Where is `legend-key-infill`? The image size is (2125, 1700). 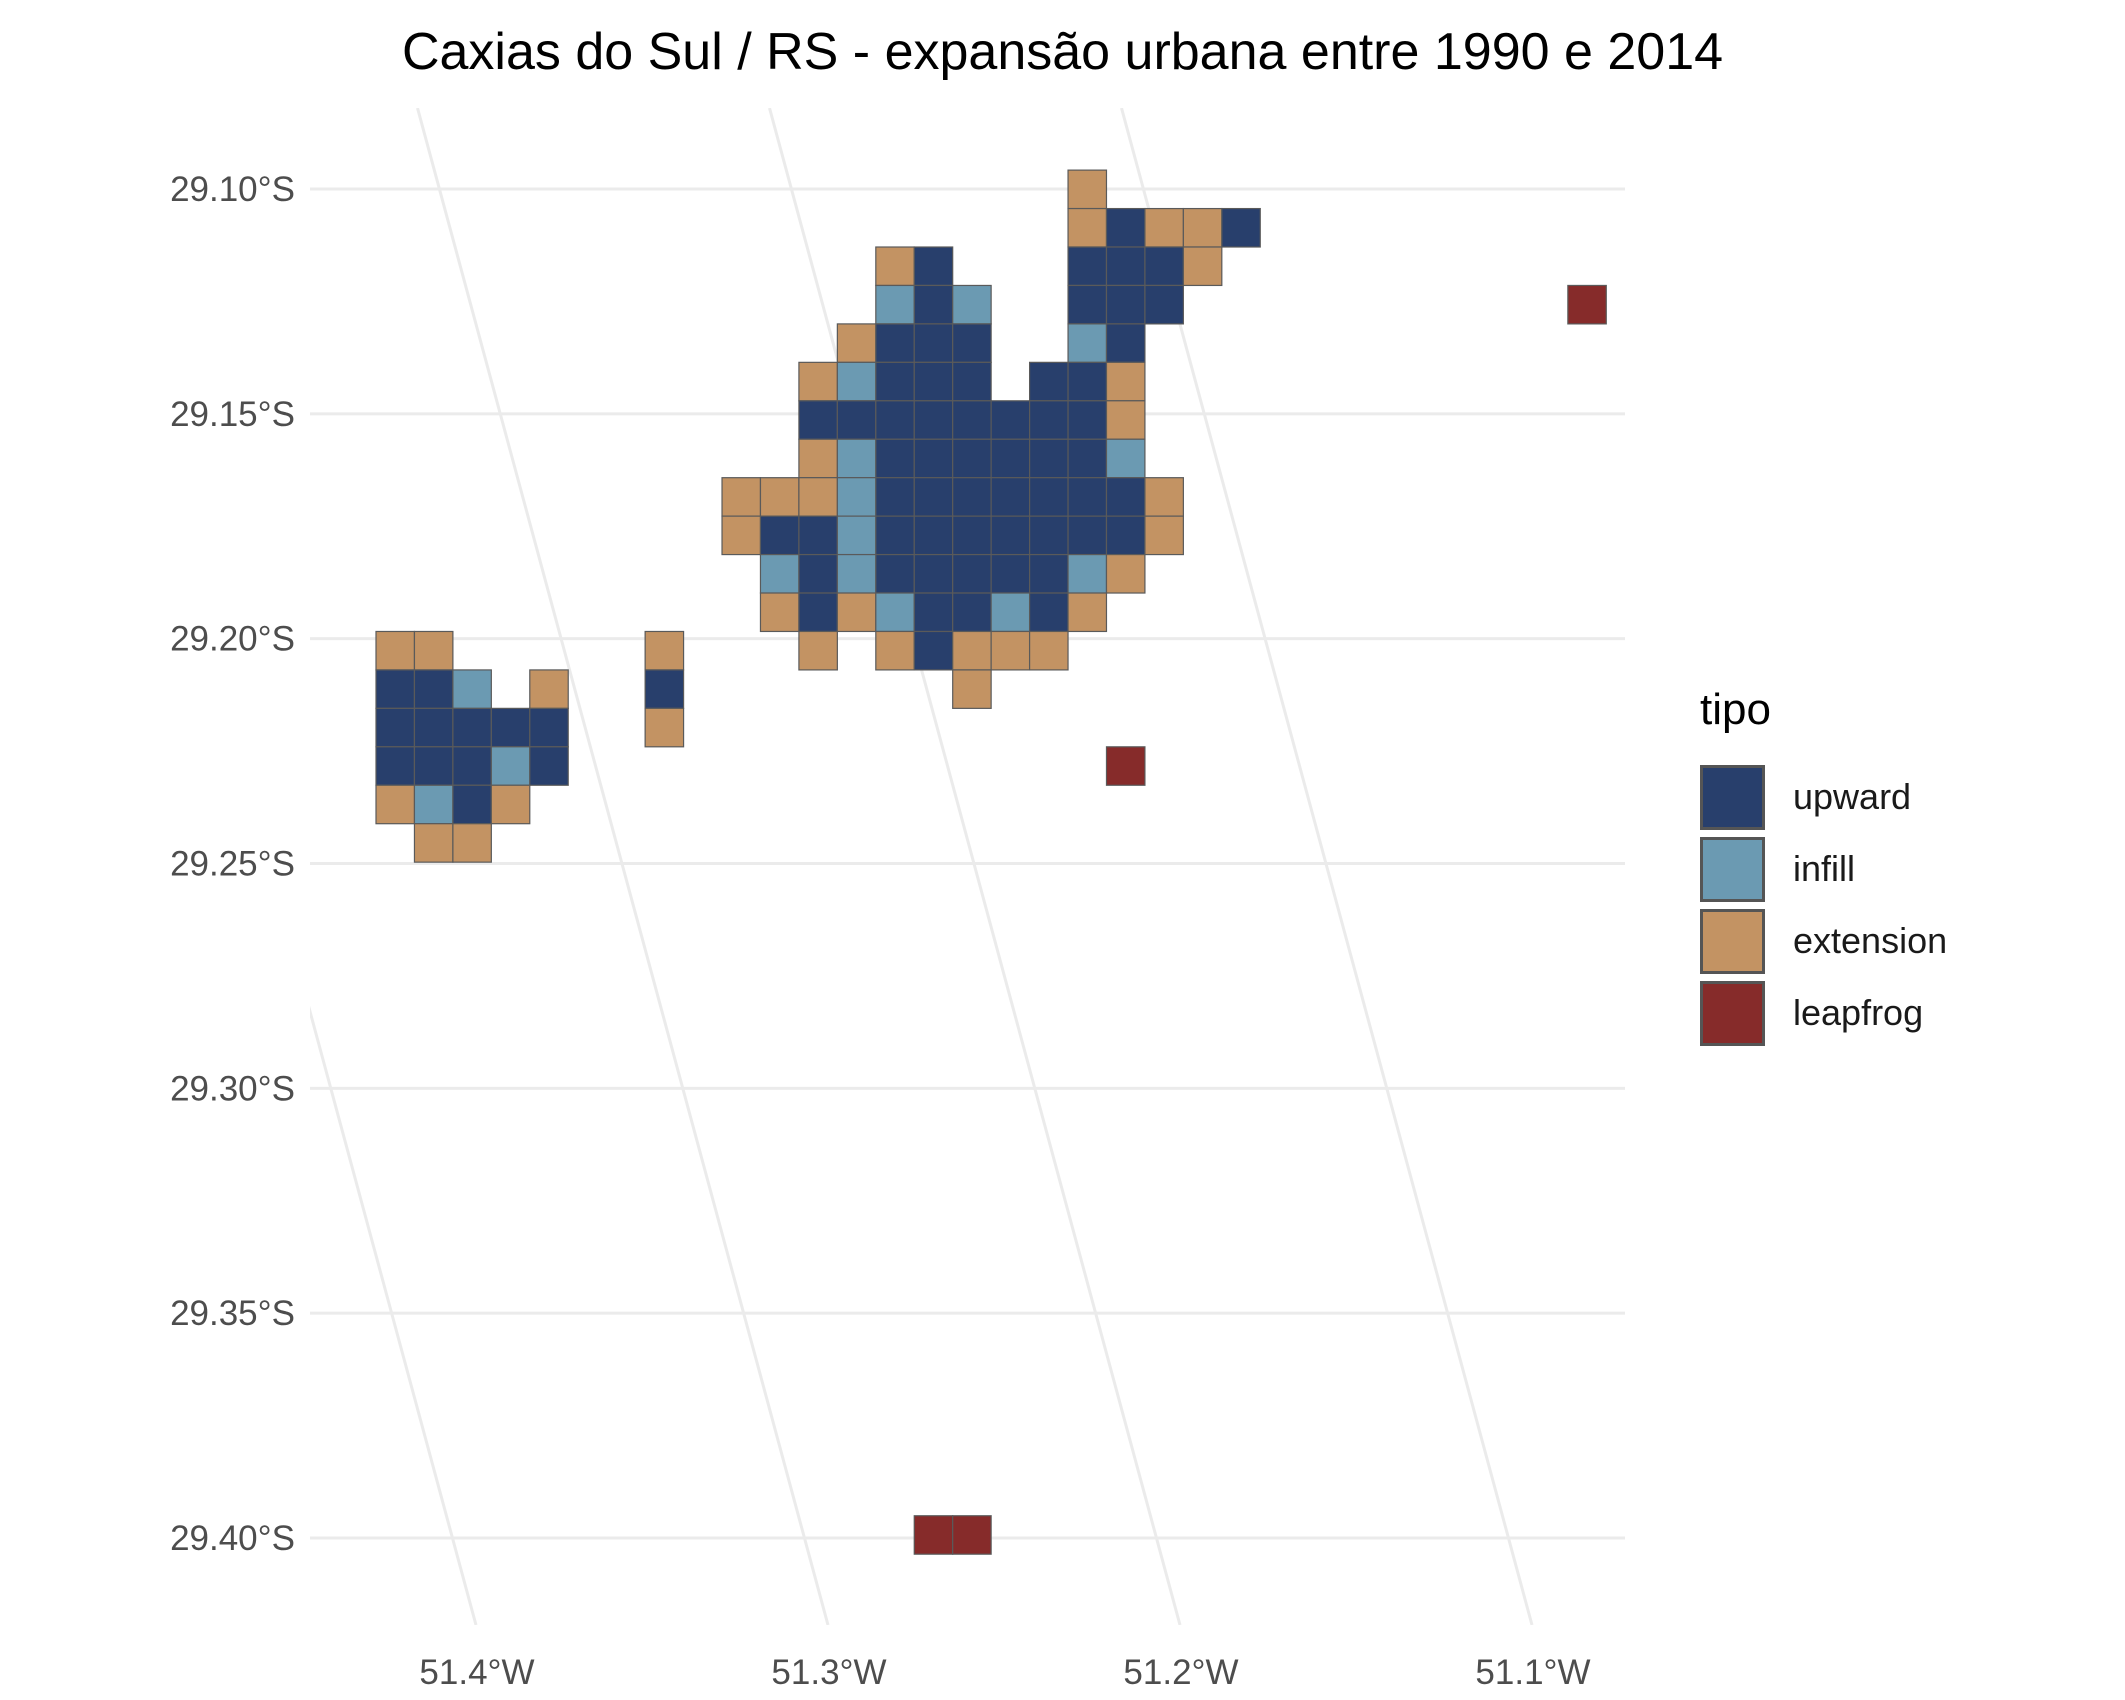
legend-key-infill is located at coordinates (1732, 869).